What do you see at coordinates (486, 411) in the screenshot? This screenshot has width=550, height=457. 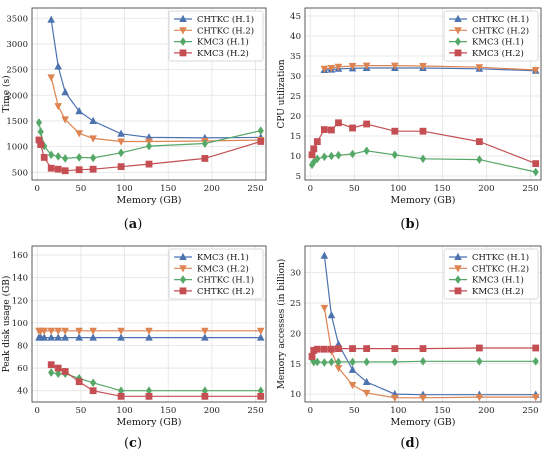 I see `x-tick-label: 200` at bounding box center [486, 411].